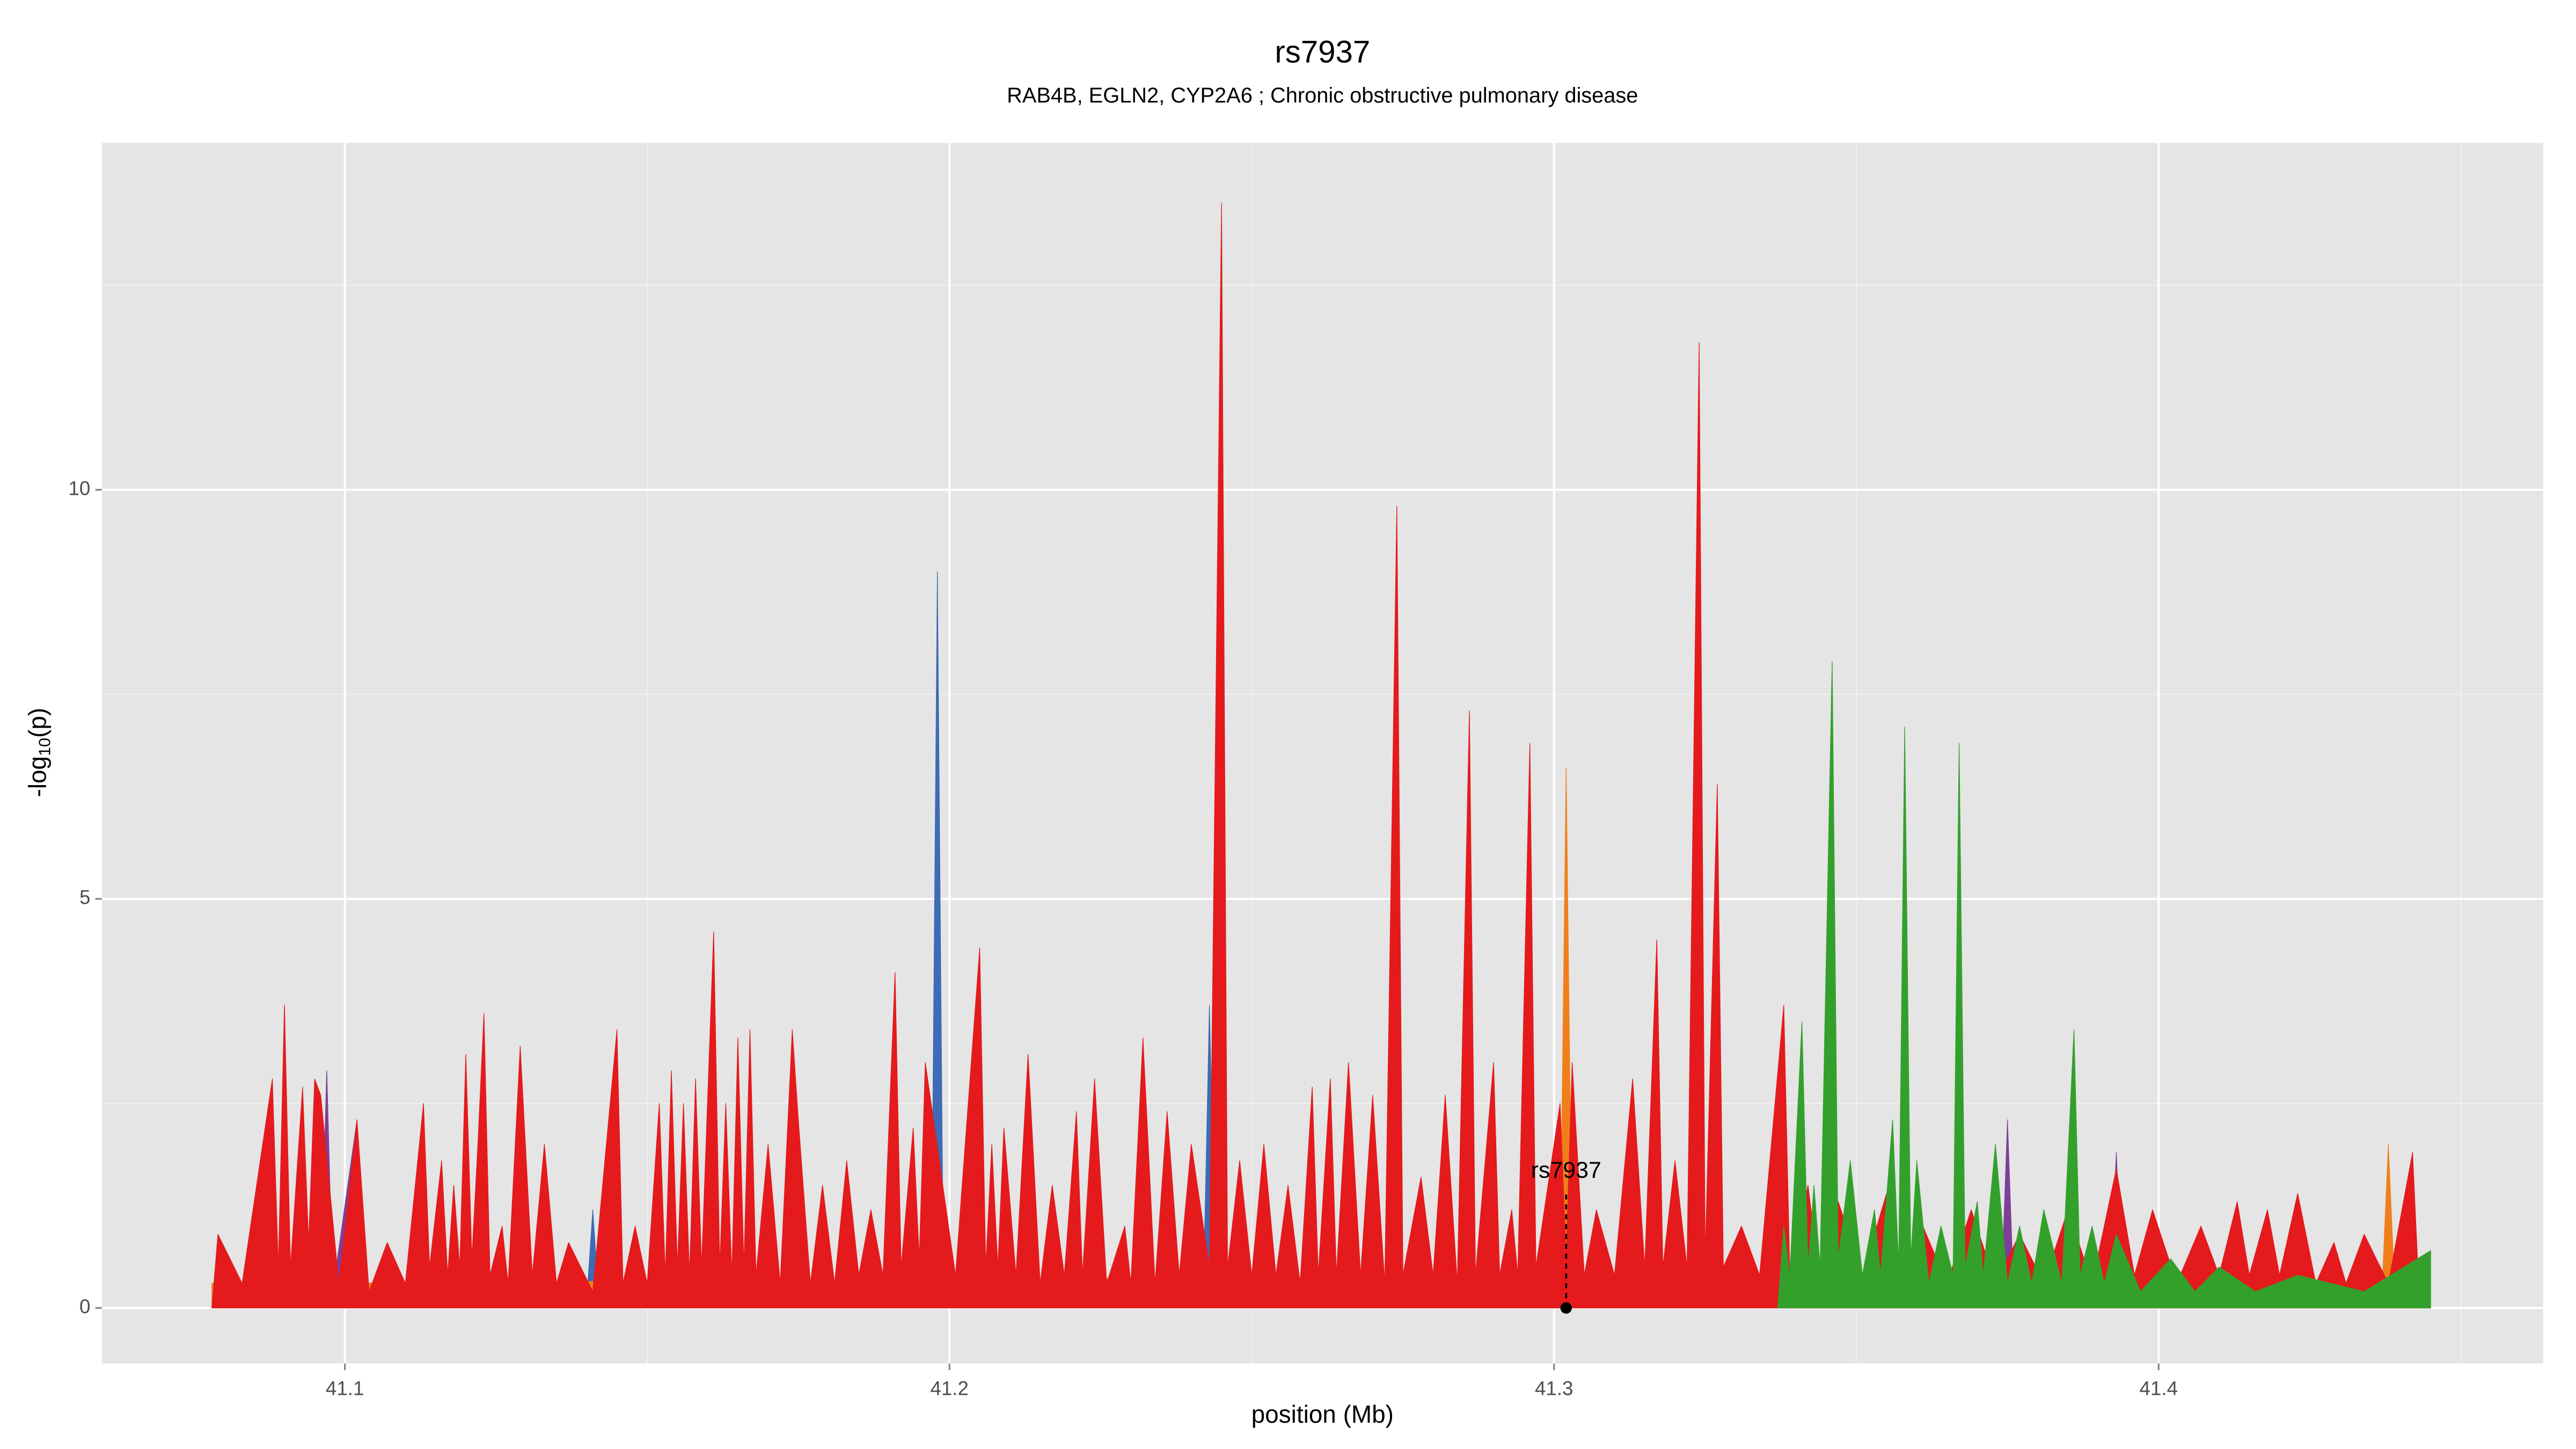 The image size is (2576, 1449). What do you see at coordinates (38, 723) in the screenshot?
I see `y-label-suffix: (p)` at bounding box center [38, 723].